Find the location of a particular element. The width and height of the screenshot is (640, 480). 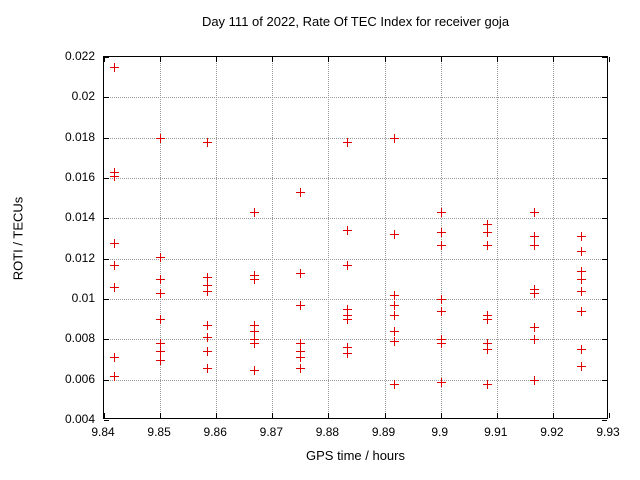

y-tick-label: 0.008 is located at coordinates (79, 338).